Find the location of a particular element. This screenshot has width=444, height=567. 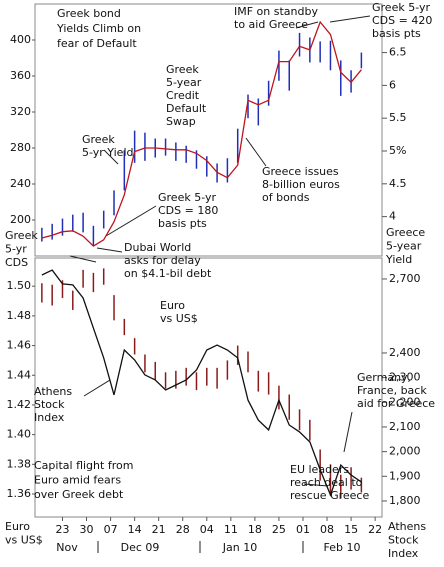

annotation: aid for Greece is located at coordinates (396, 403).